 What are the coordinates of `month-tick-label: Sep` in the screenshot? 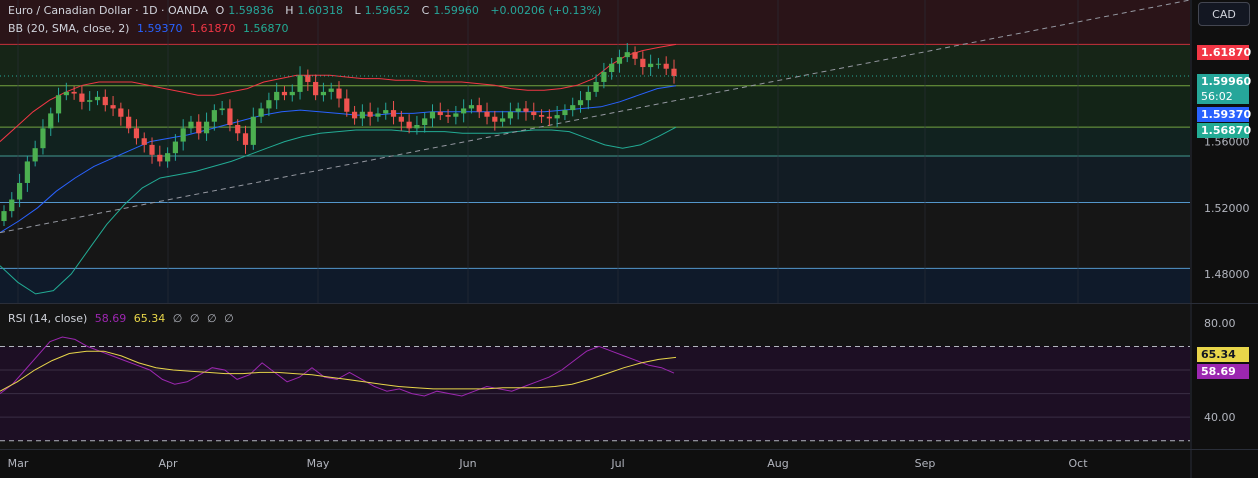 It's located at (925, 463).